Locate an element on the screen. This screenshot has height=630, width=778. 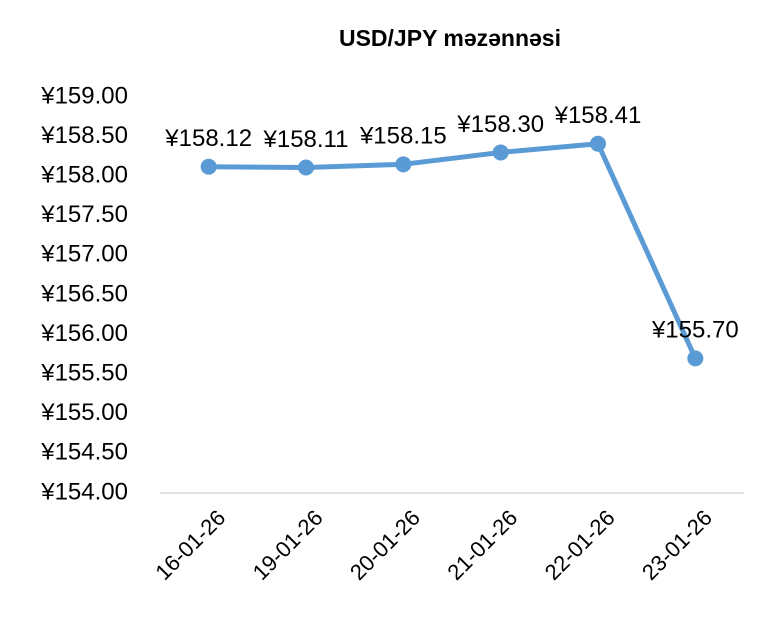
x-tick-label: 16-01-26 is located at coordinates (190, 545).